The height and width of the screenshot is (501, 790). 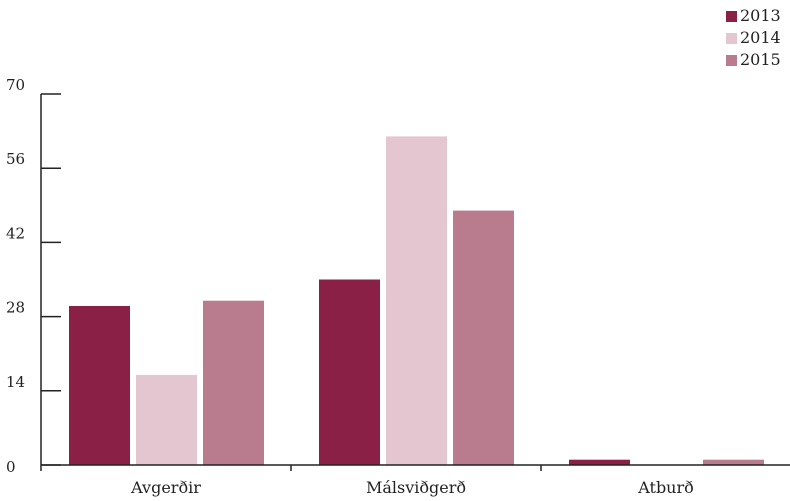 I want to click on y-tick-label: 14, so click(x=15, y=382).